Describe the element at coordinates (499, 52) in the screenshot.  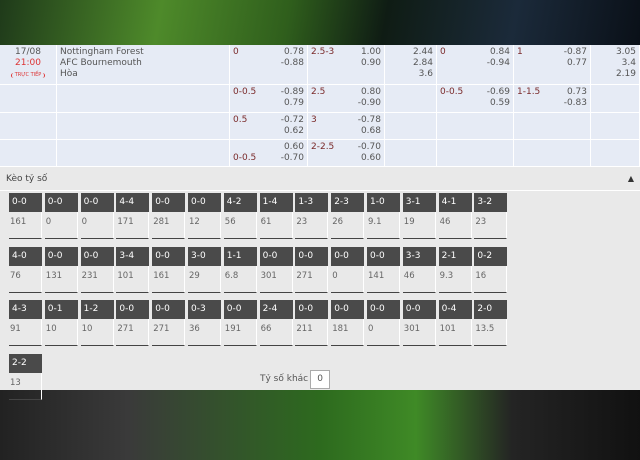
I see `odds-value: 0.84` at that location.